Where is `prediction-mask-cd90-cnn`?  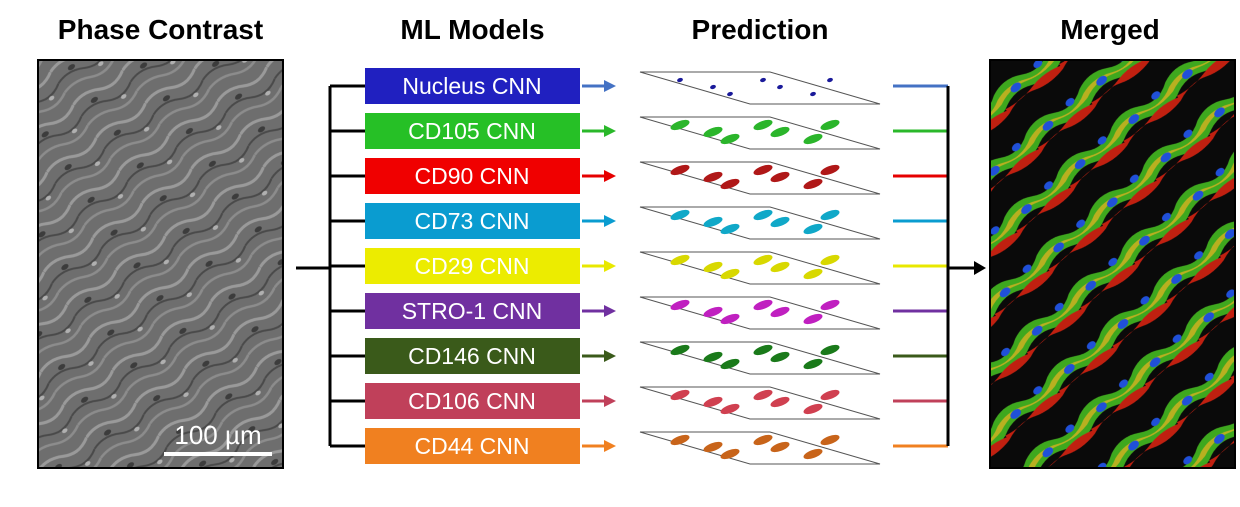 prediction-mask-cd90-cnn is located at coordinates (755, 177).